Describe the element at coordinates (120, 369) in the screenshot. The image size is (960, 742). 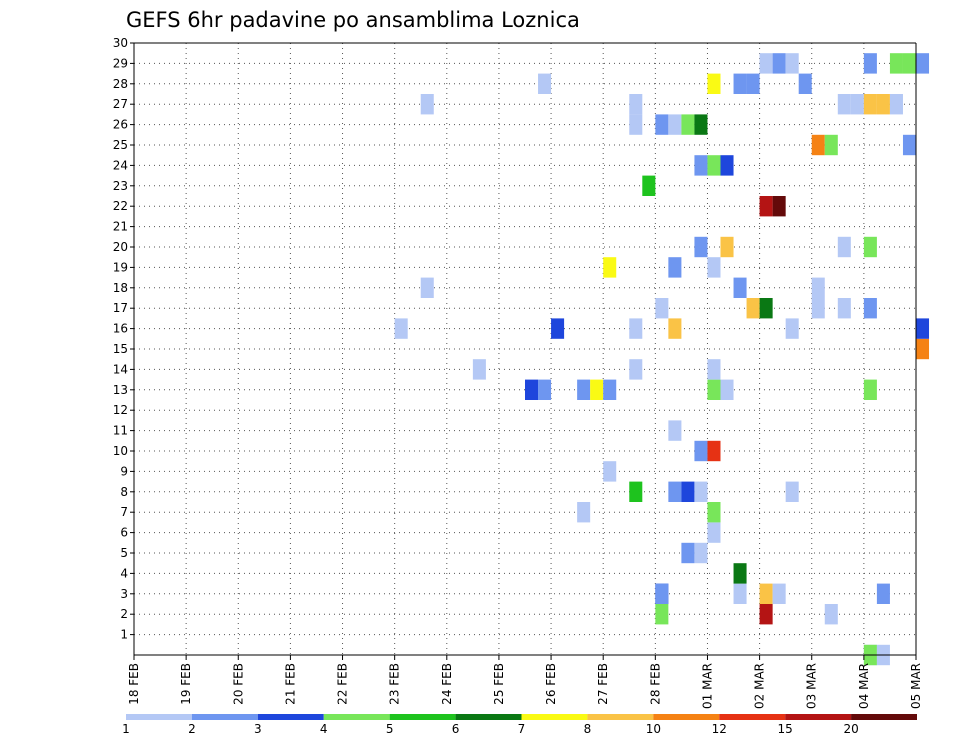
I see `y-tick-label: 14` at that location.